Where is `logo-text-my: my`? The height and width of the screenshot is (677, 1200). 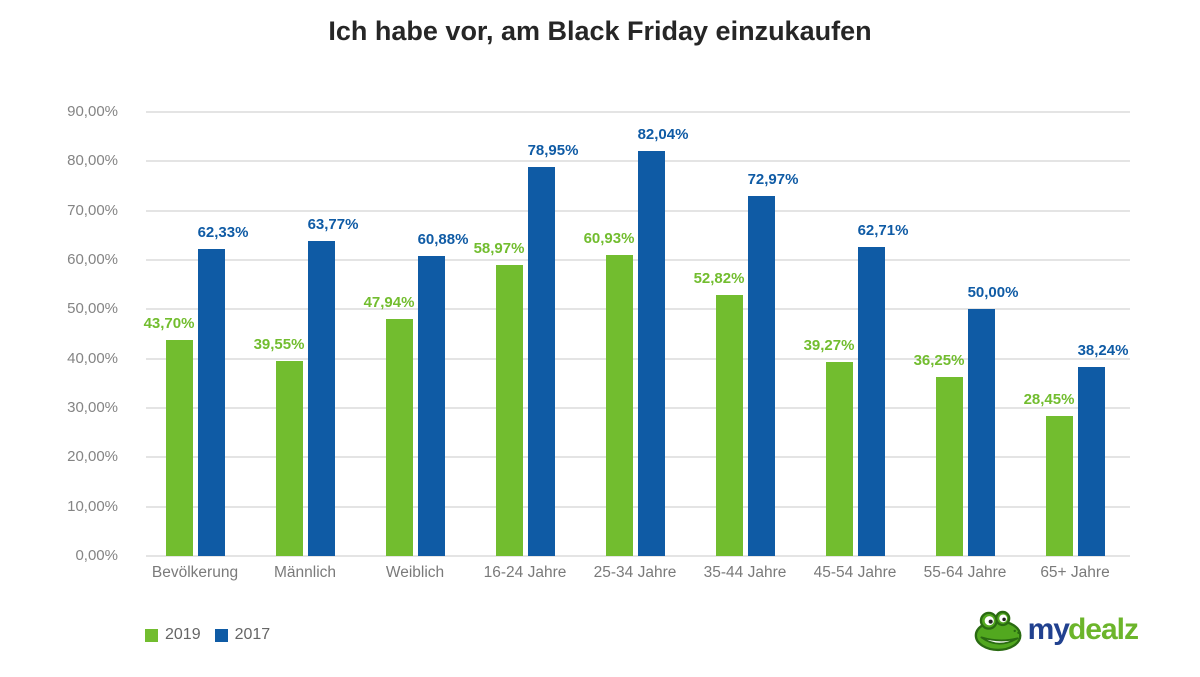 logo-text-my: my is located at coordinates (1048, 629).